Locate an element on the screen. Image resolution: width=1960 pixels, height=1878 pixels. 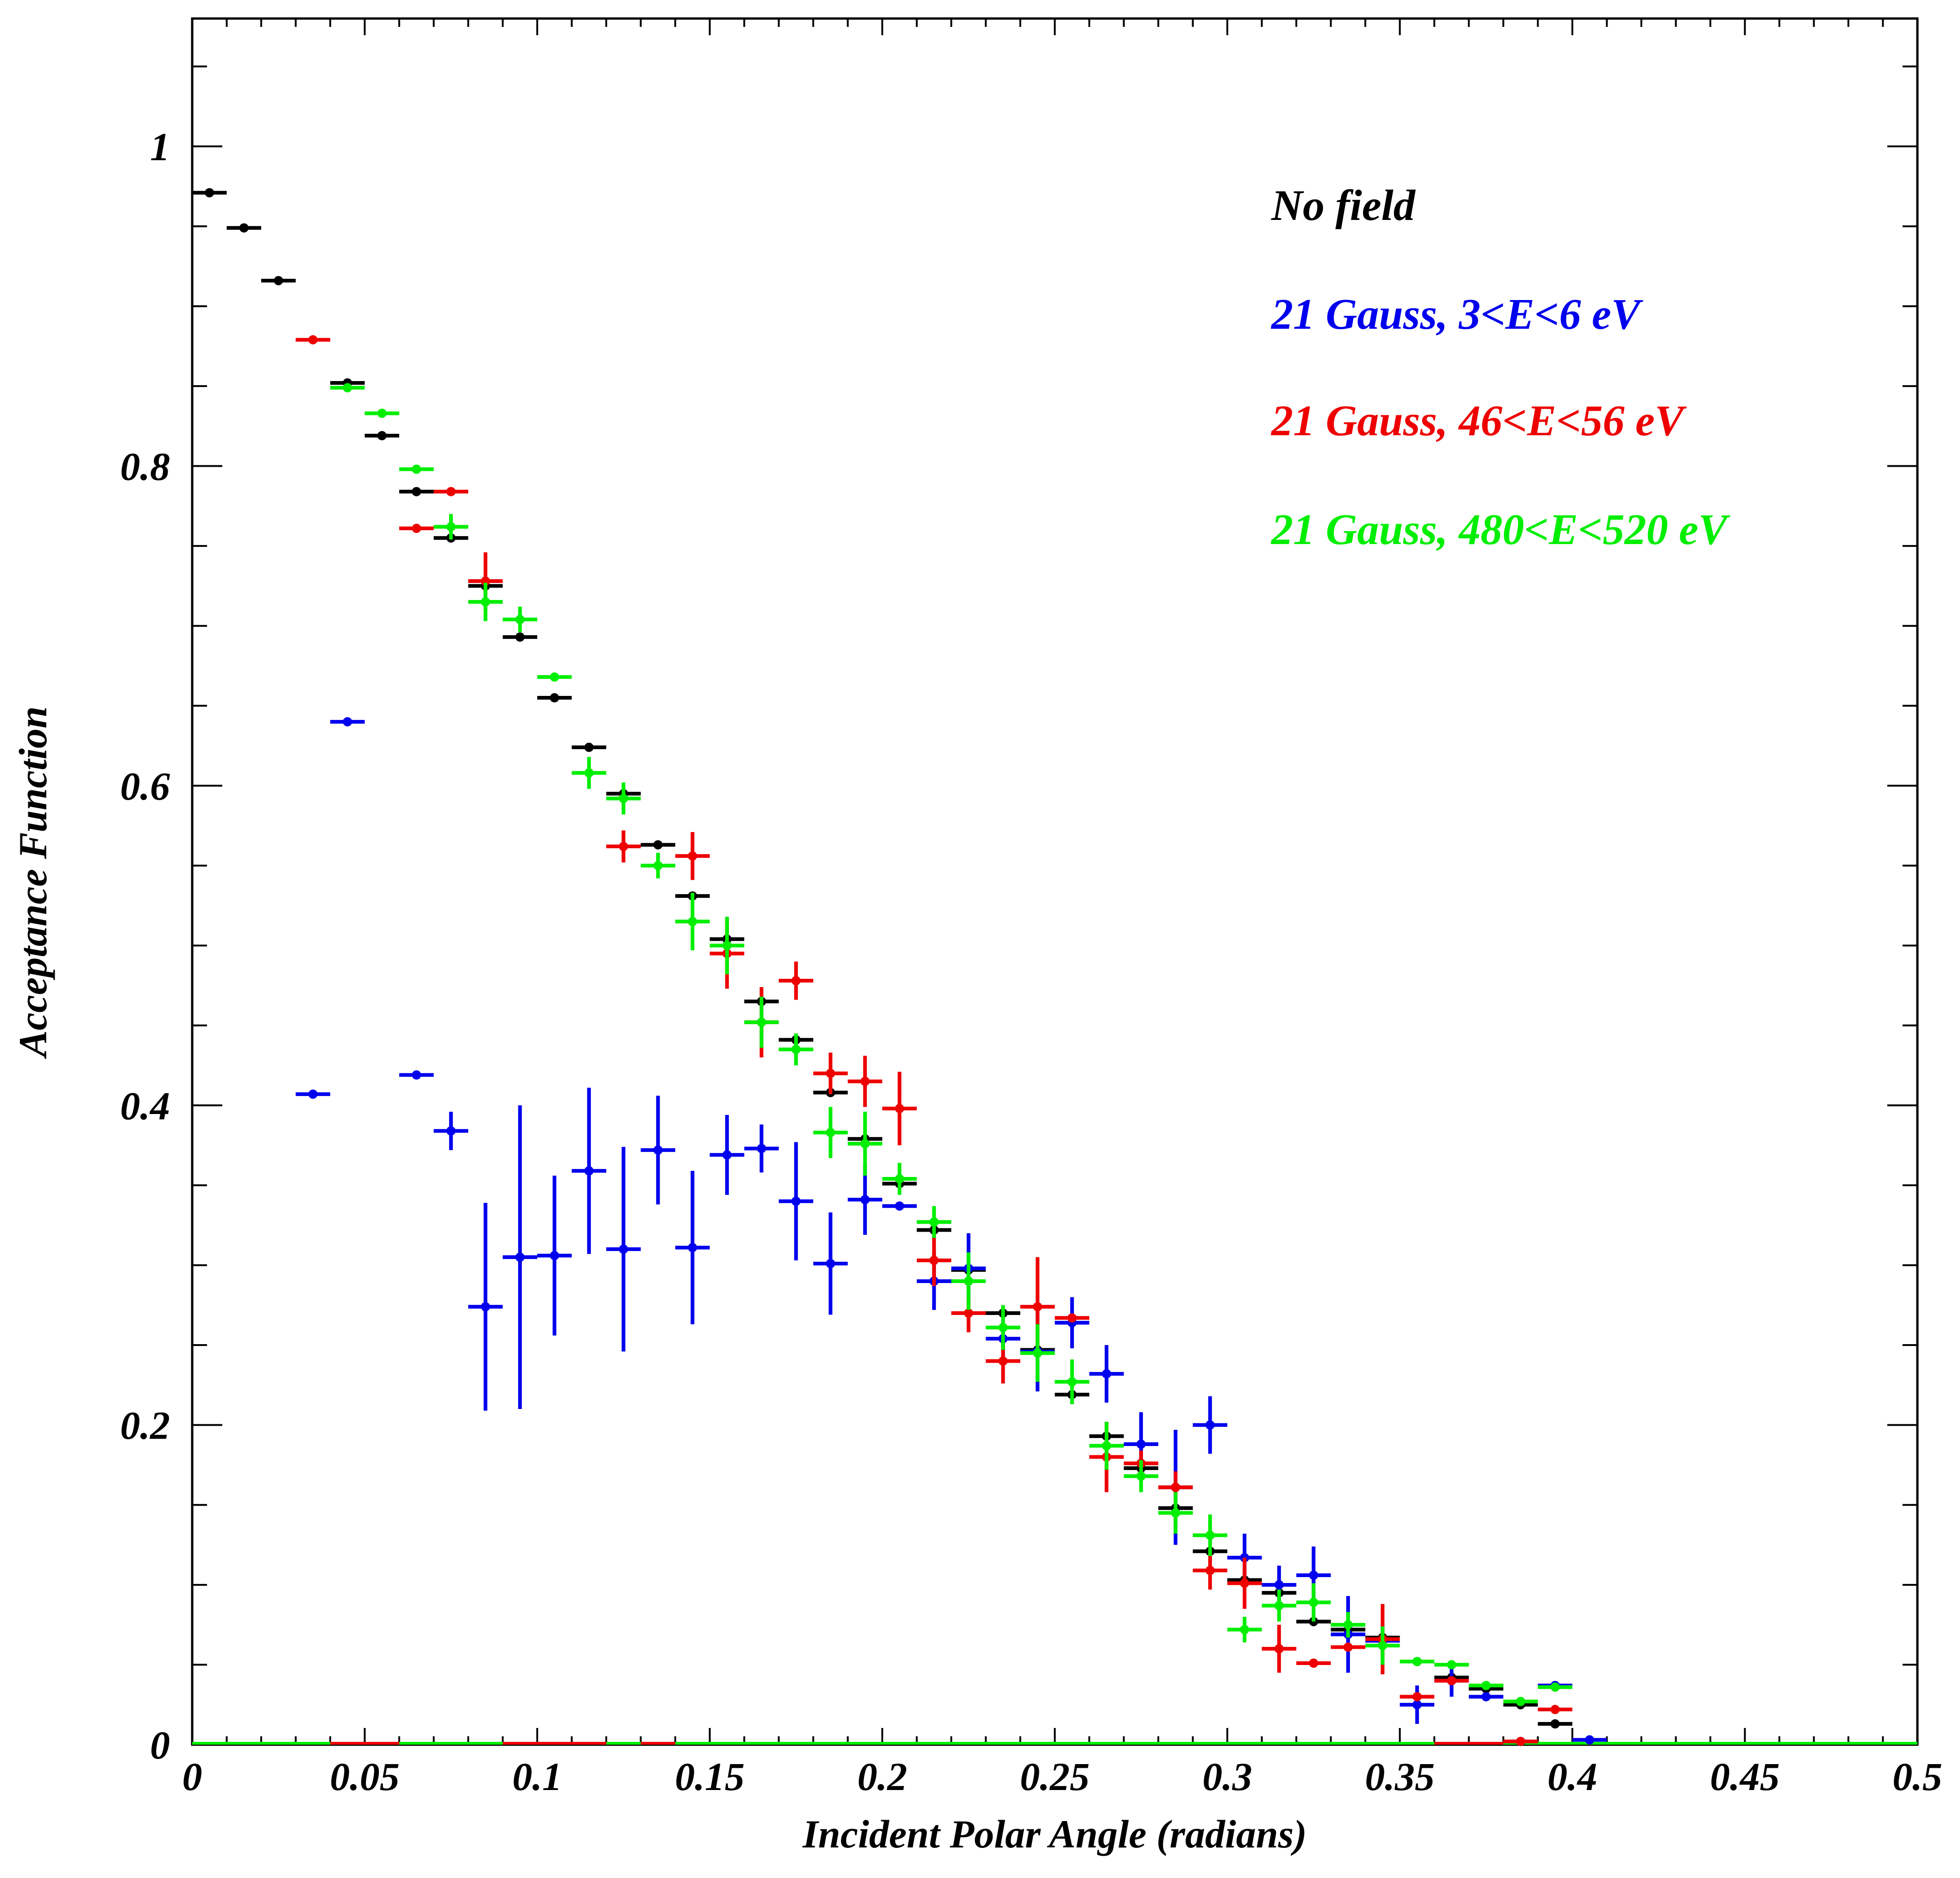
y-tick-label: 0.4 is located at coordinates (145, 1105).